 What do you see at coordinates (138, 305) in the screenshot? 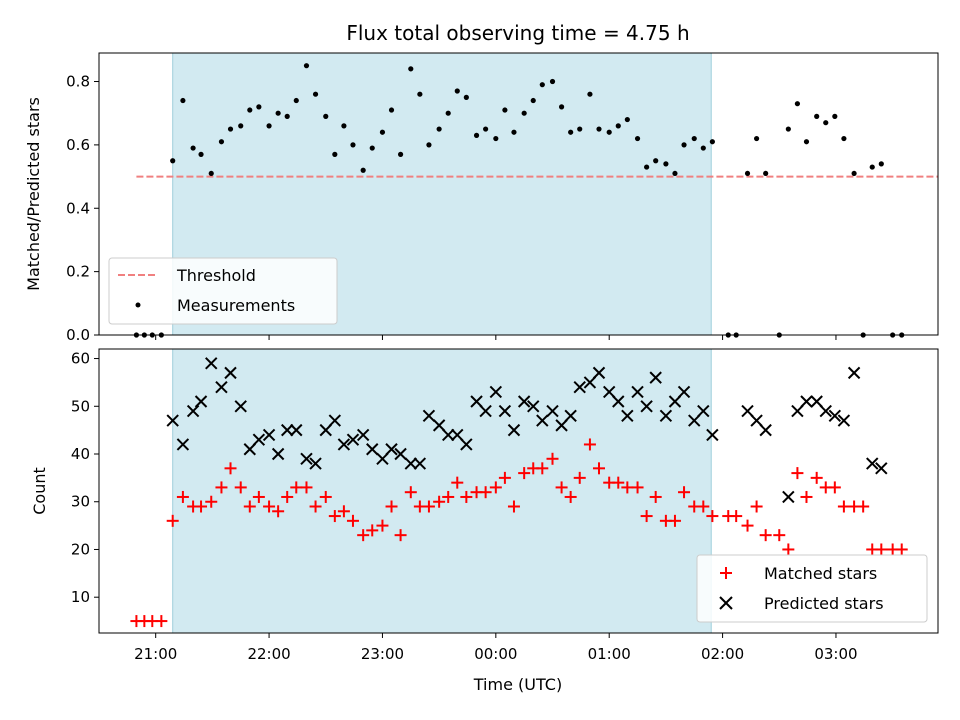
I see `legend-measurements-swatch` at bounding box center [138, 305].